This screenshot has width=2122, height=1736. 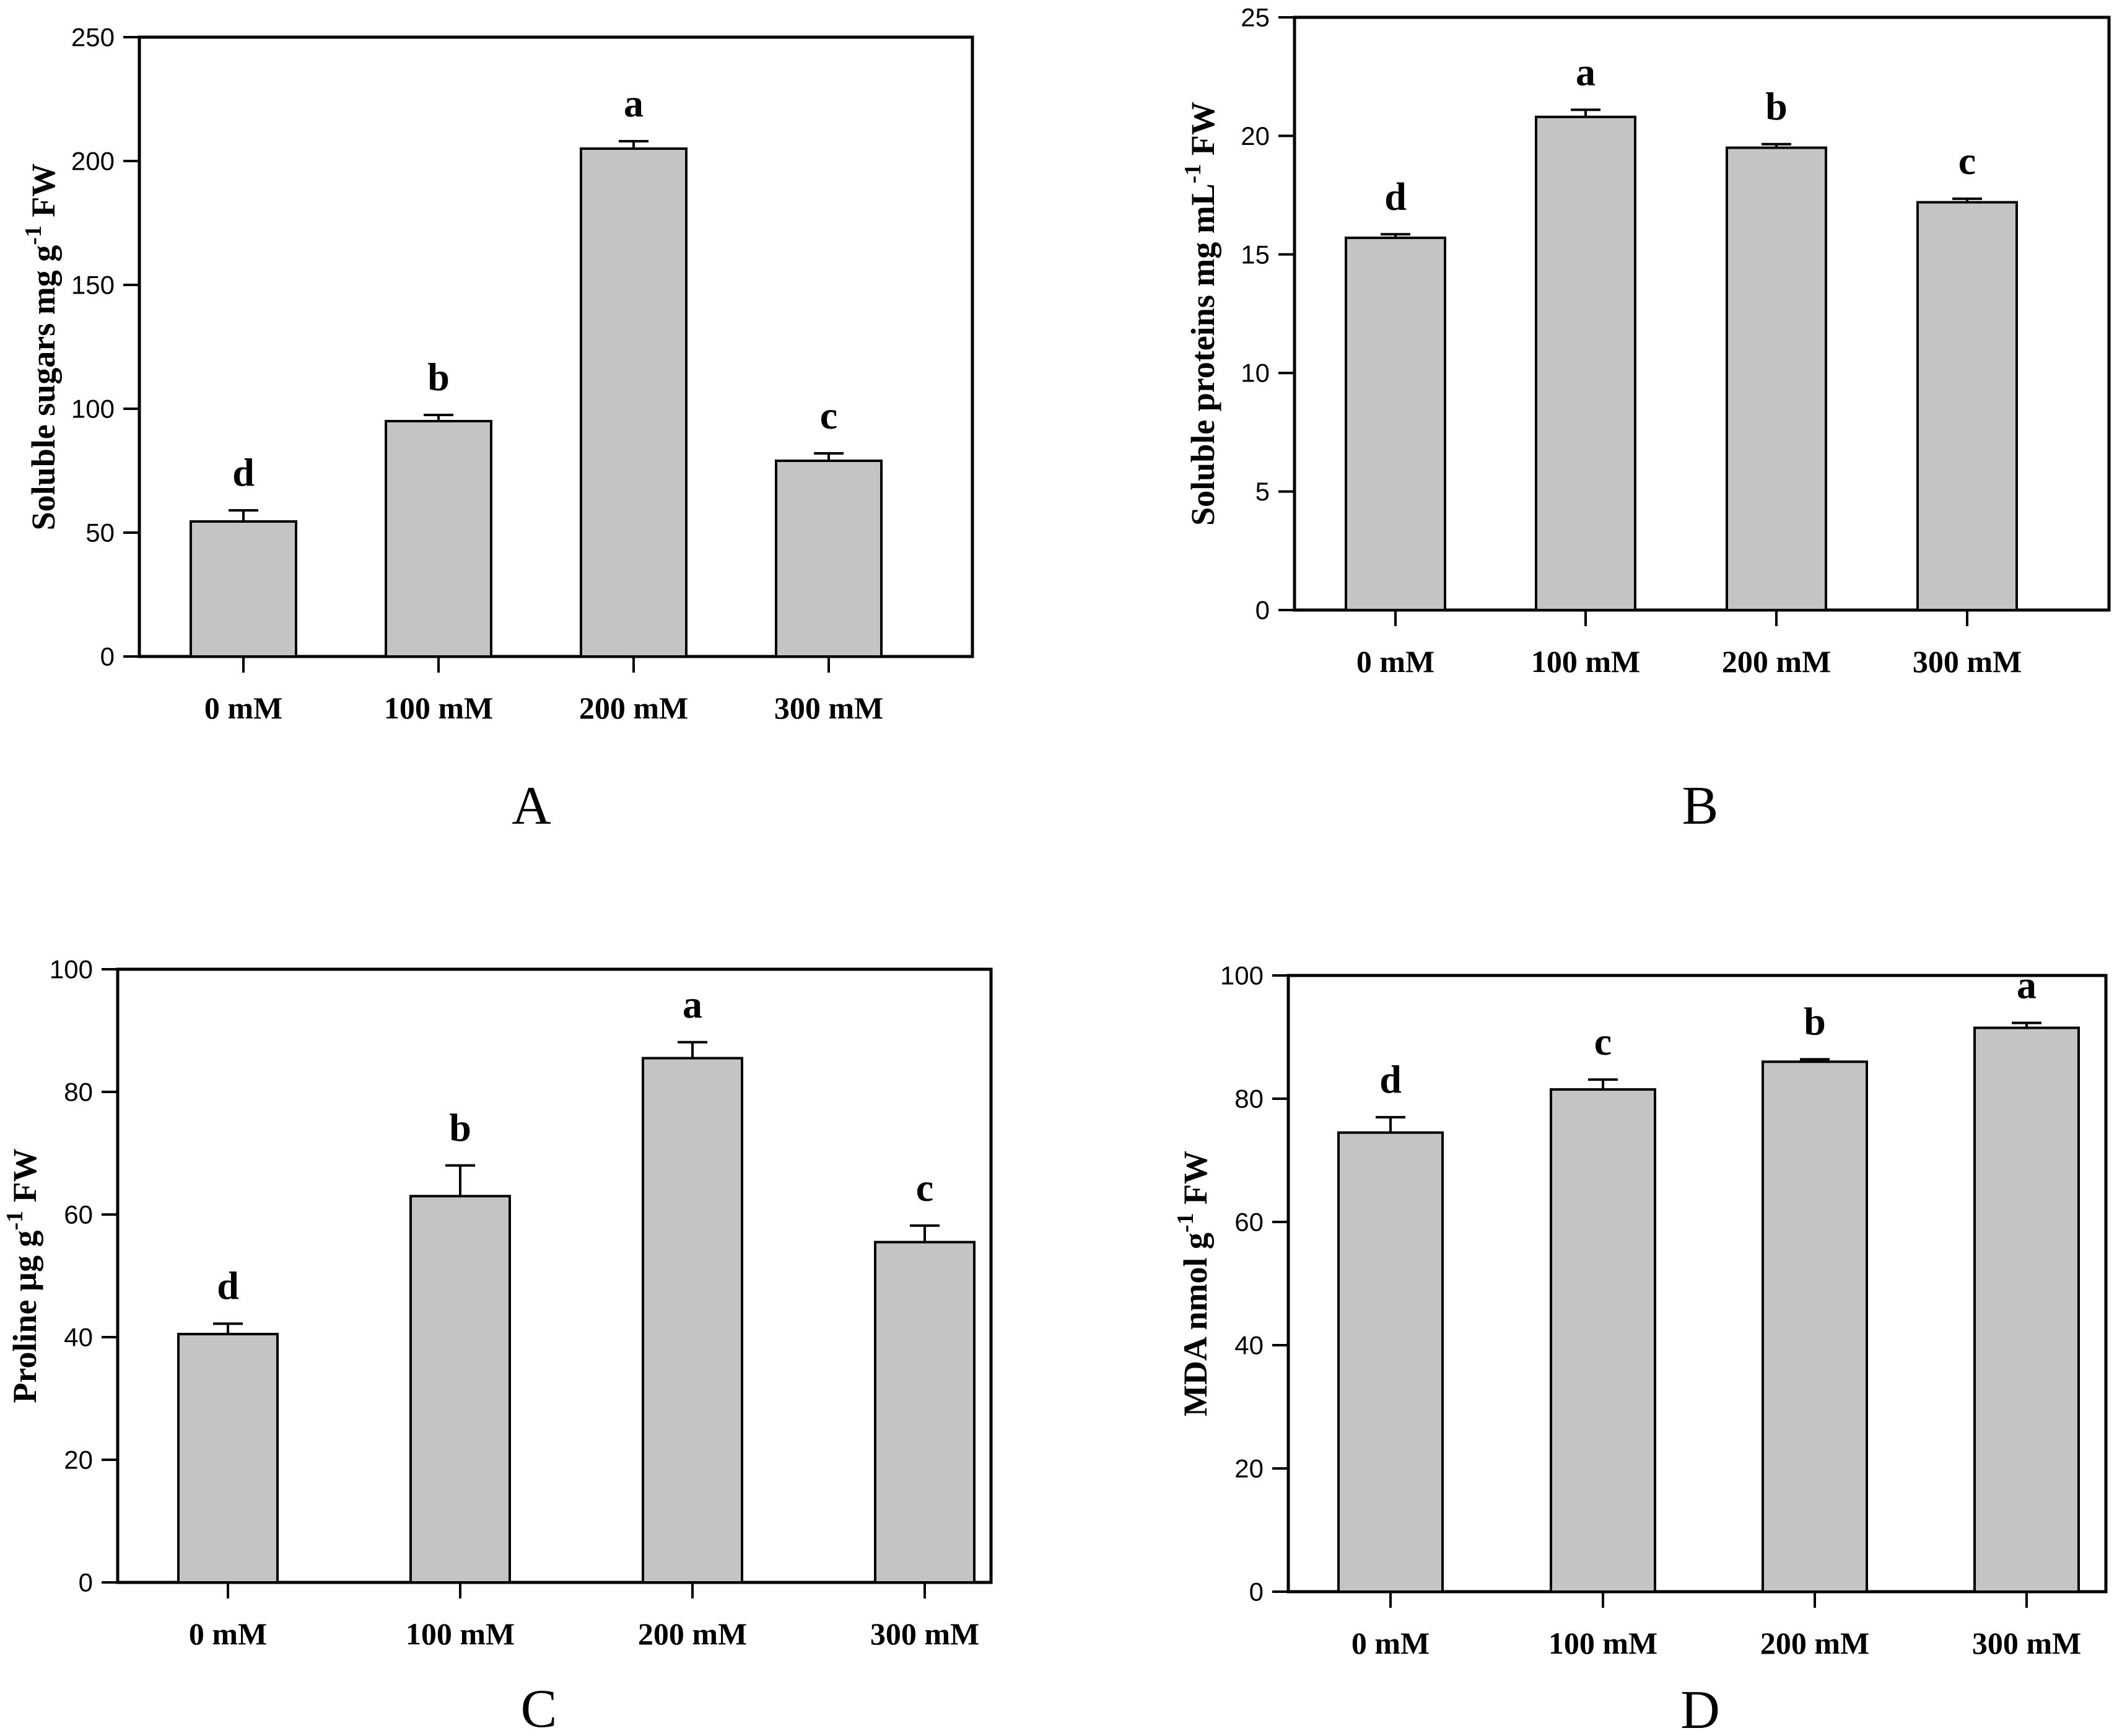 What do you see at coordinates (22, 1275) in the screenshot?
I see `y-axis-title: Proline µg g-1 FW` at bounding box center [22, 1275].